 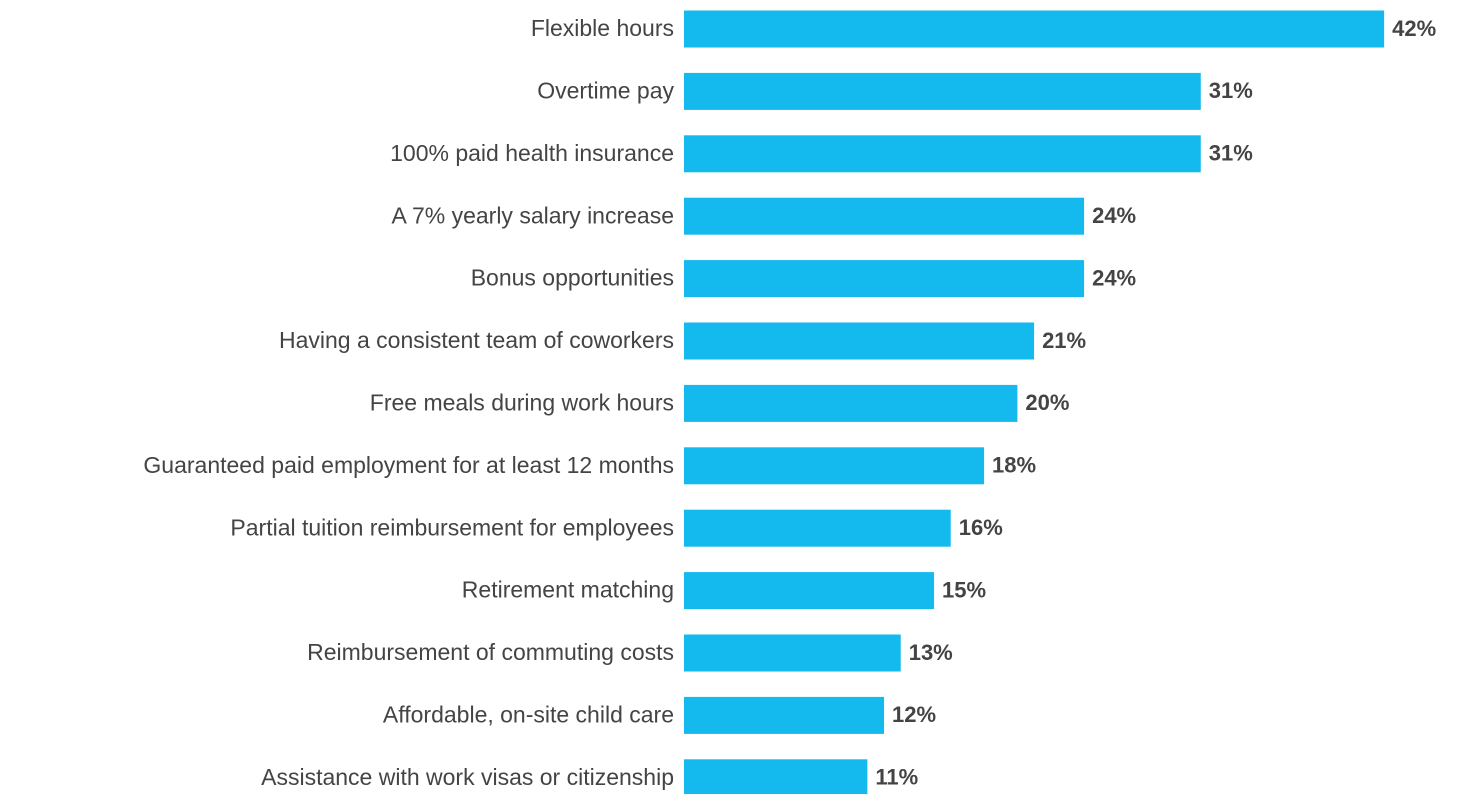 I want to click on category-label: Free meals during work hours, so click(x=522, y=402).